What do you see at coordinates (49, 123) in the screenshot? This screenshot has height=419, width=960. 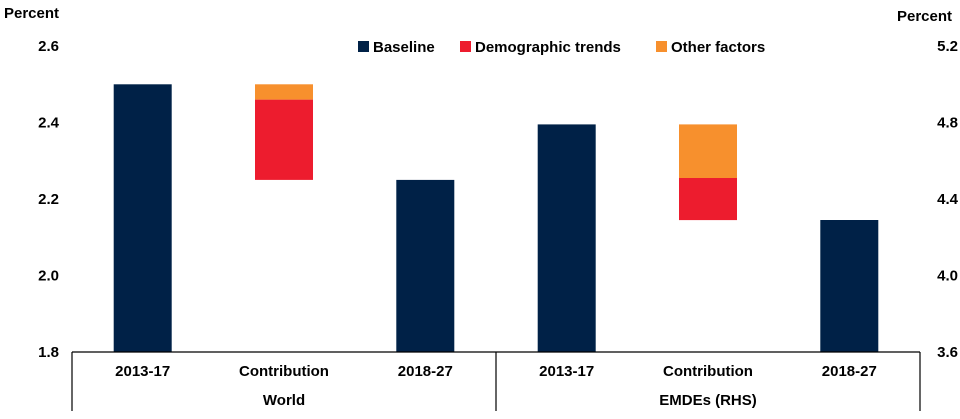 I see `left-tick-label: 2.4` at bounding box center [49, 123].